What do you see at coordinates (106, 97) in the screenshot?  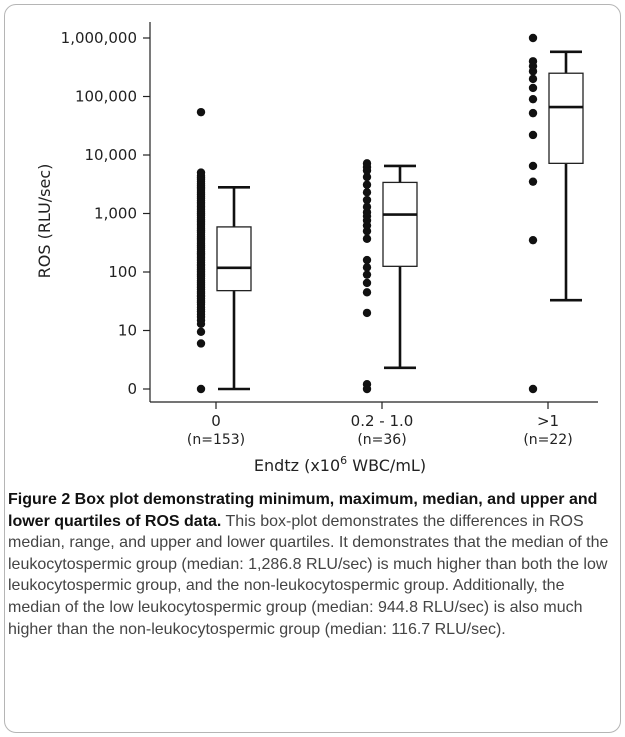 I see `y-tick-label: 100,000` at bounding box center [106, 97].